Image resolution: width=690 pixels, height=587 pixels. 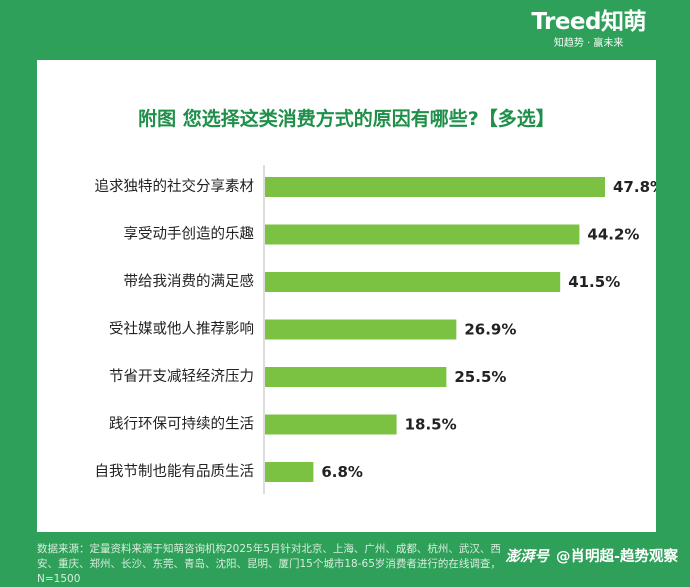 I want to click on category-label: 自我节制也能有品质生活, so click(x=175, y=471).